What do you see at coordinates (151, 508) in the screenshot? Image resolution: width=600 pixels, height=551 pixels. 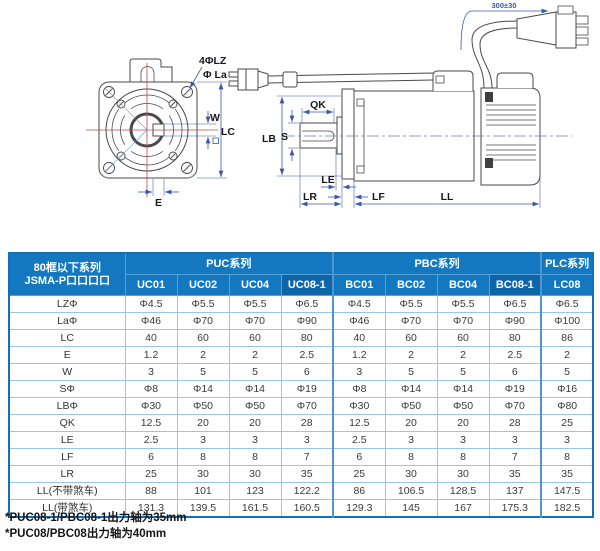 I see `value-cell: 131.3` at bounding box center [151, 508].